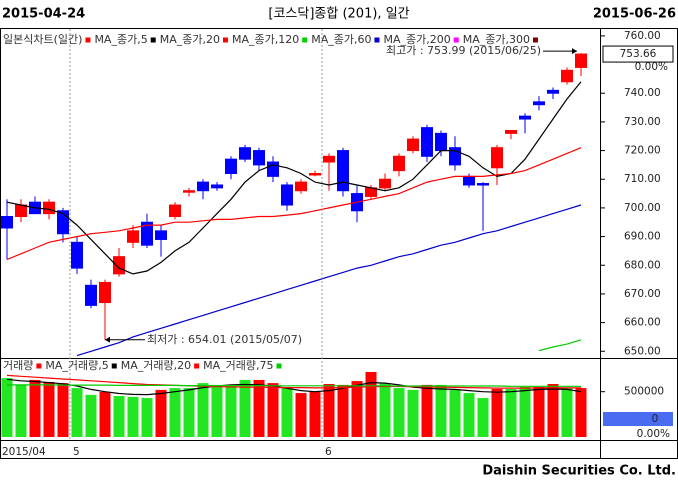 This screenshot has height=484, width=678. Describe the element at coordinates (328, 452) in the screenshot. I see `x-tick-label: 6` at that location.